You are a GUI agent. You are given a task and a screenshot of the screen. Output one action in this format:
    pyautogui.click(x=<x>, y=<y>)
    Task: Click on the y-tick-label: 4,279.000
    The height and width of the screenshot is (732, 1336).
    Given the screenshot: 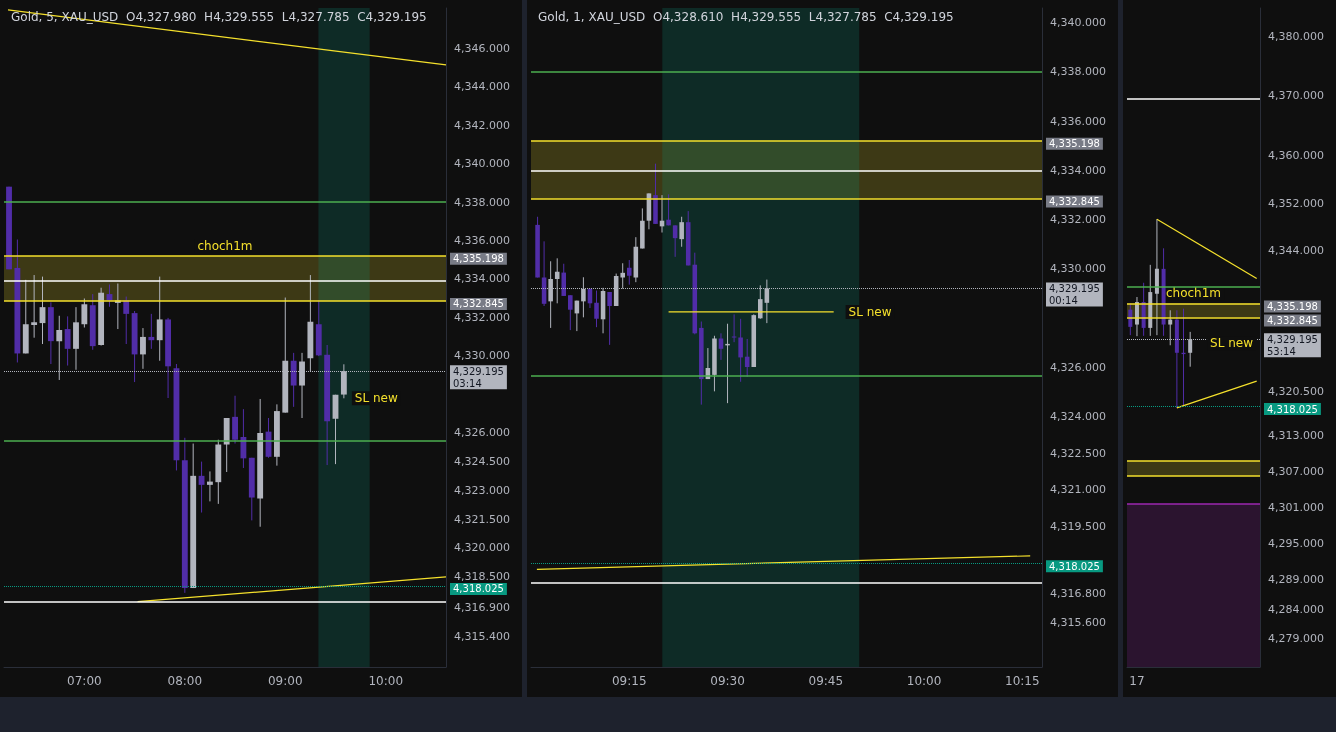 What is the action you would take?
    pyautogui.click(x=1296, y=639)
    